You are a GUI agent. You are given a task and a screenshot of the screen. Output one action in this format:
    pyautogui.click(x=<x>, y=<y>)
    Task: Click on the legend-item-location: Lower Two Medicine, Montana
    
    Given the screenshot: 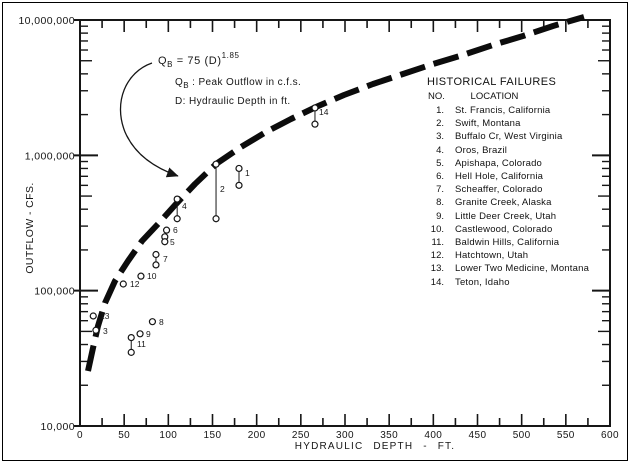 What is the action you would take?
    pyautogui.click(x=522, y=269)
    